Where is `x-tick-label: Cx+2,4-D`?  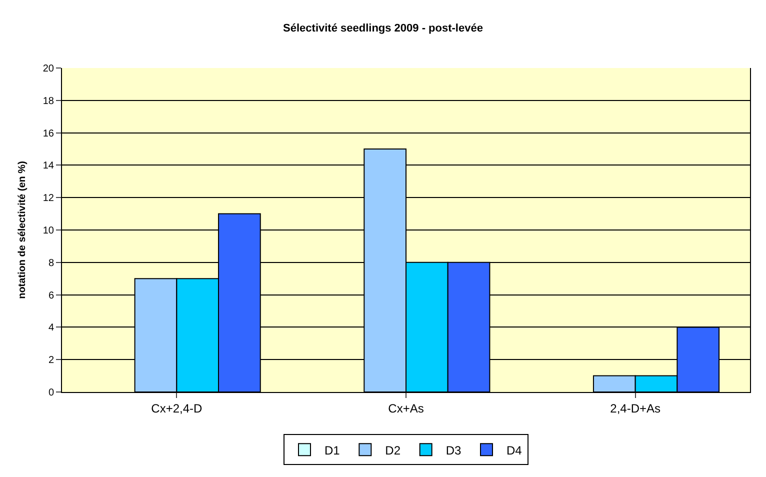 x-tick-label: Cx+2,4-D is located at coordinates (177, 408).